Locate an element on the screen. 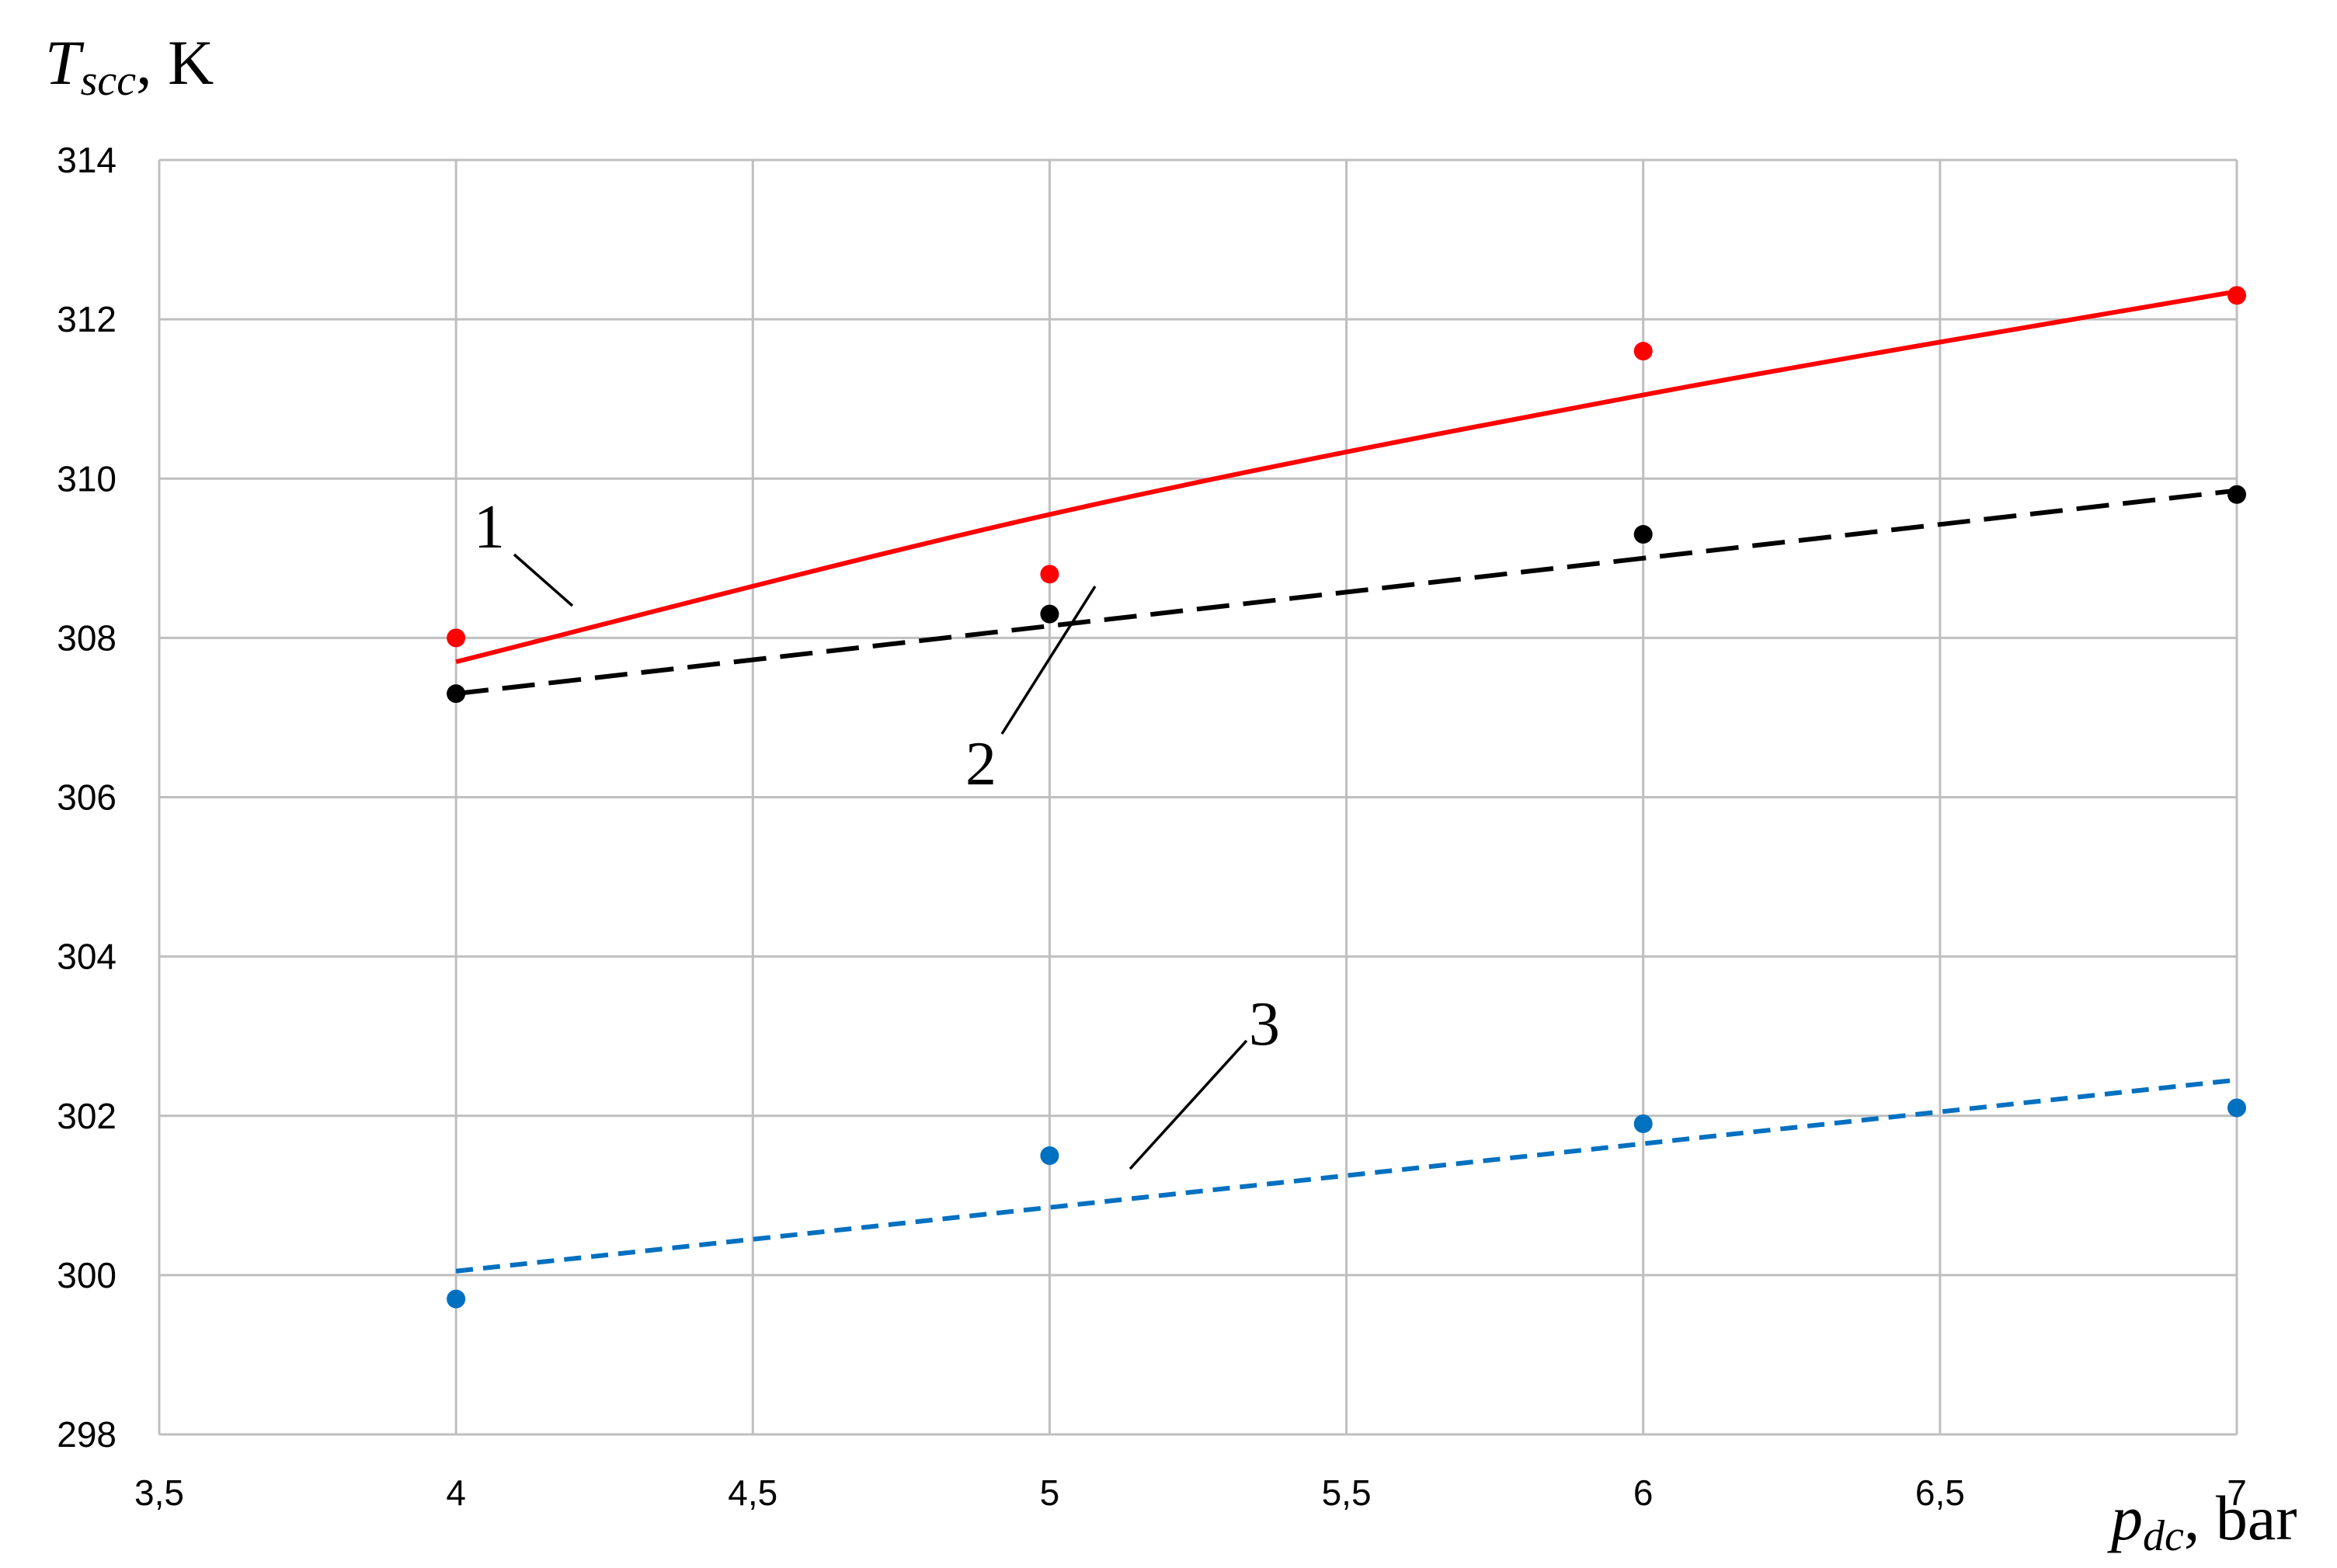 Image resolution: width=2337 pixels, height=1568 pixels. y-axis-unit: , K is located at coordinates (175, 62).